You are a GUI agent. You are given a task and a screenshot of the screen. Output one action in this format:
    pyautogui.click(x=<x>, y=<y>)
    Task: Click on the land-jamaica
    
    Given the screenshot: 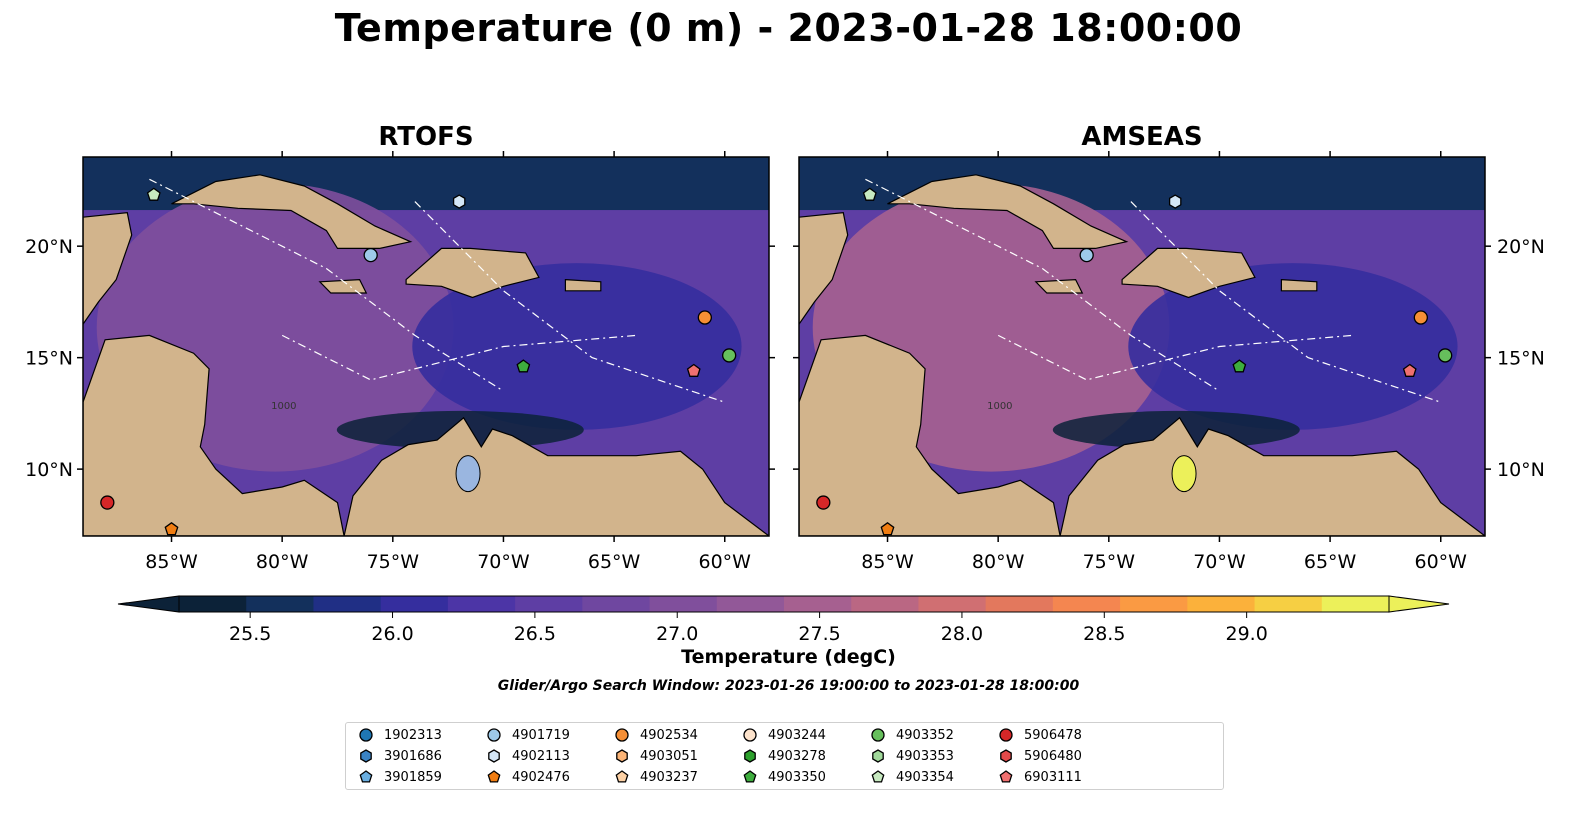 What is the action you would take?
    pyautogui.click(x=343, y=286)
    